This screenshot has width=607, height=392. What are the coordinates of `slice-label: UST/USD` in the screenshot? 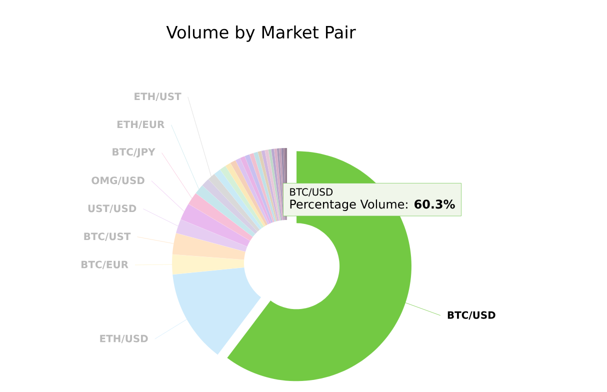 It's located at (112, 208).